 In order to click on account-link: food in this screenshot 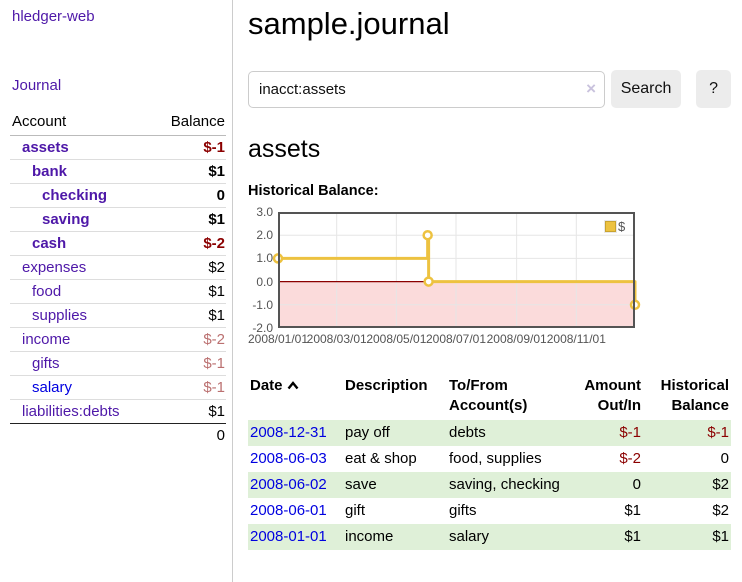, I will do `click(47, 291)`.